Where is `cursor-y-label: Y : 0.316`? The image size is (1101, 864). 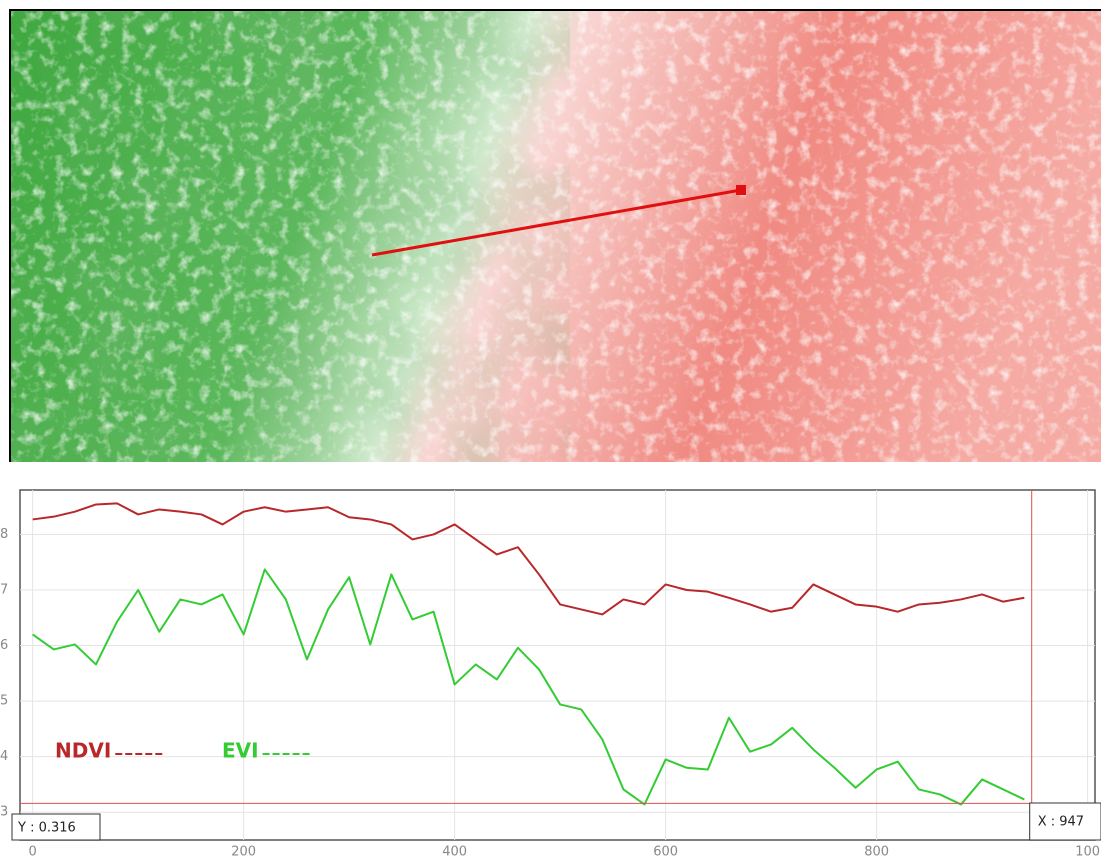
cursor-y-label: Y : 0.316 is located at coordinates (46, 828).